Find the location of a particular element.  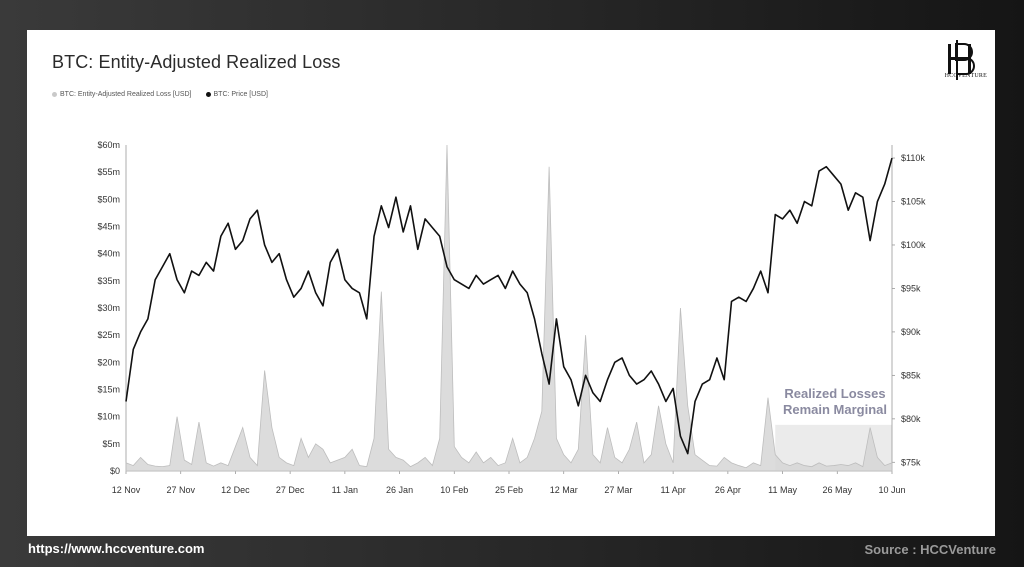

legend-swatch-price is located at coordinates (208, 94).